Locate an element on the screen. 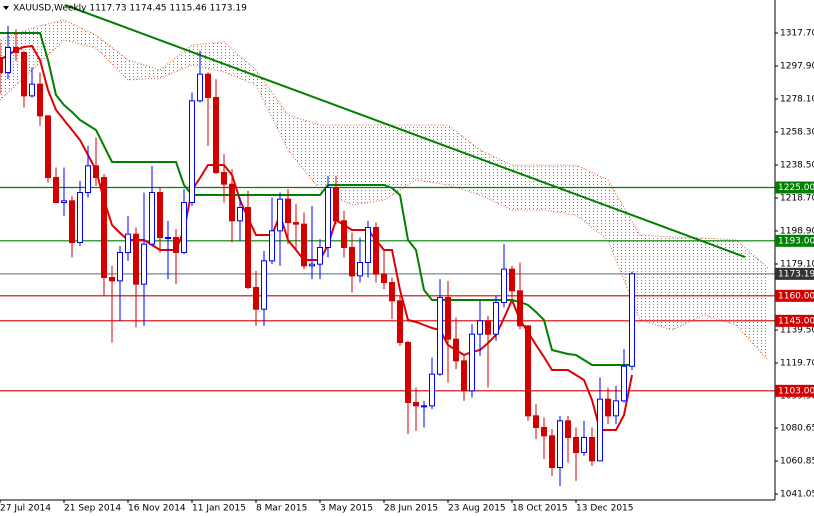 The width and height of the screenshot is (814, 516). x-tick-label: 11 Jan 2015 is located at coordinates (219, 509).